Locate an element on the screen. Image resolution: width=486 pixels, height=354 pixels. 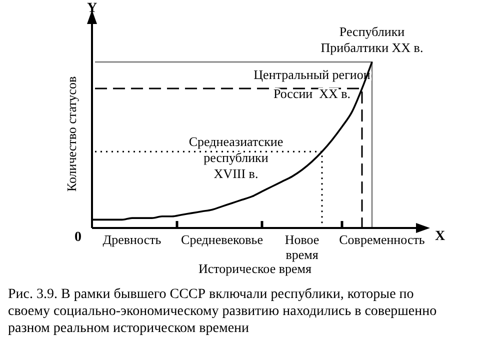
ref-line-label: Среднеазиатские республики XVIII в. is located at coordinates (236, 157).